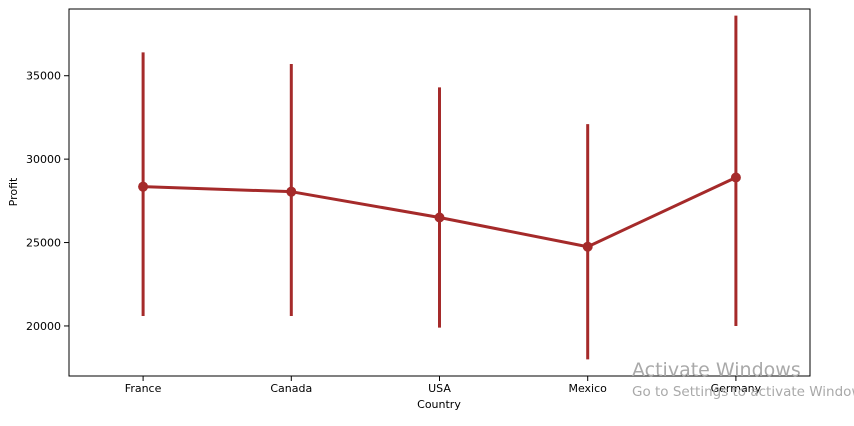  I want to click on activate-windows-title: Activate Windows, so click(716, 370).